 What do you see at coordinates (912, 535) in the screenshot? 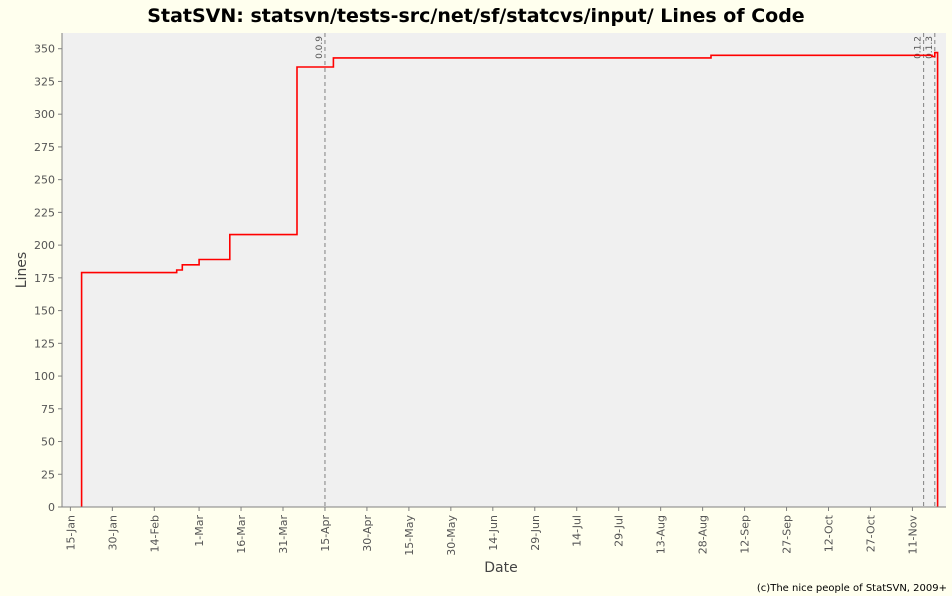
I see `x-tick-label: 11-Nov` at bounding box center [912, 535].